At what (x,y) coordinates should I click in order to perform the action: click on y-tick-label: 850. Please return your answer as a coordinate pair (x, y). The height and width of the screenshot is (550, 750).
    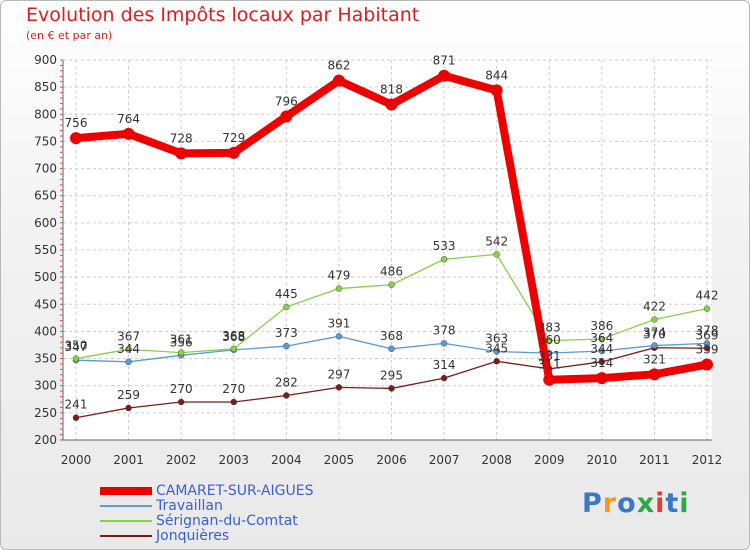
    Looking at the image, I should click on (45, 87).